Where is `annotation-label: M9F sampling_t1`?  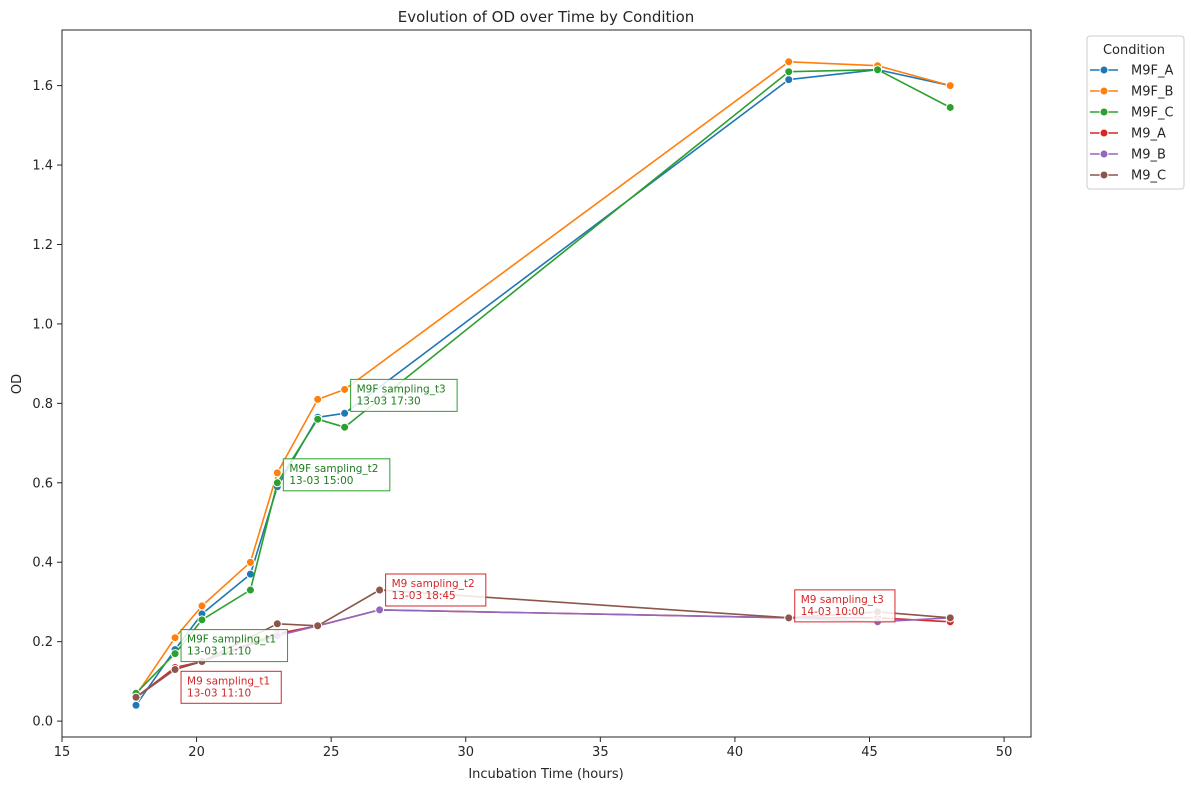 annotation-label: M9F sampling_t1 is located at coordinates (231, 640).